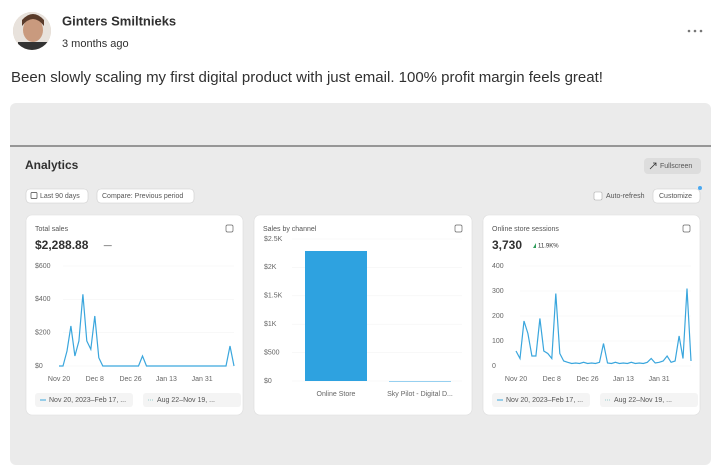 This screenshot has width=712, height=469. I want to click on y-tick-label: $600, so click(43, 266).